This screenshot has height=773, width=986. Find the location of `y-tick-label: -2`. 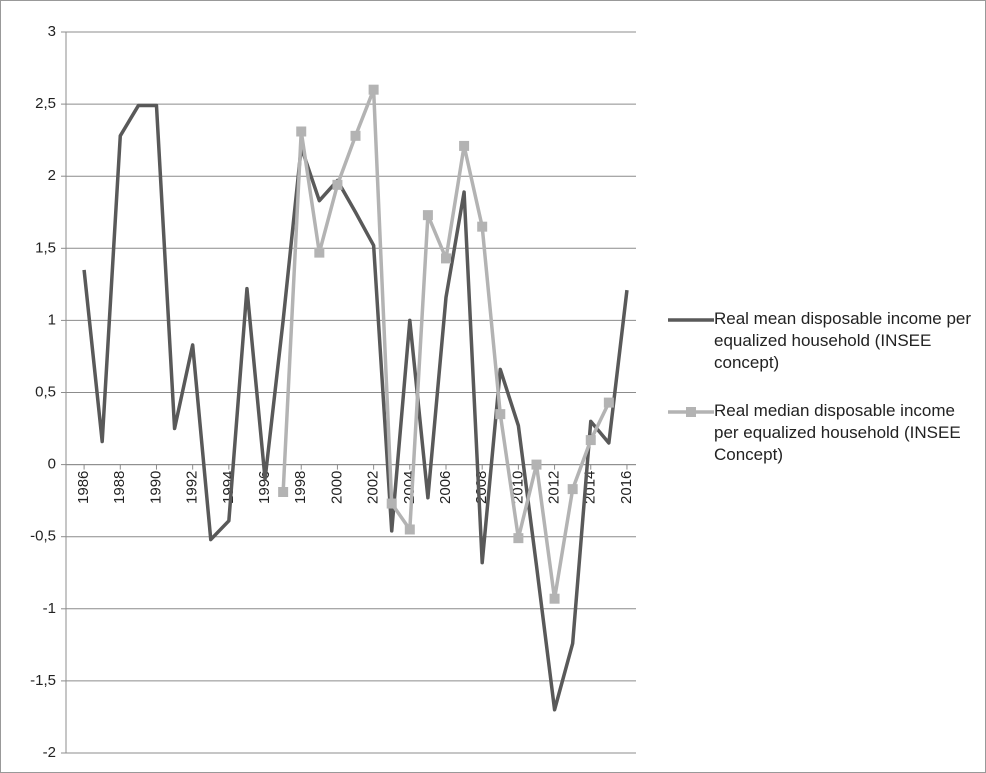

y-tick-label: -2 is located at coordinates (49, 752).